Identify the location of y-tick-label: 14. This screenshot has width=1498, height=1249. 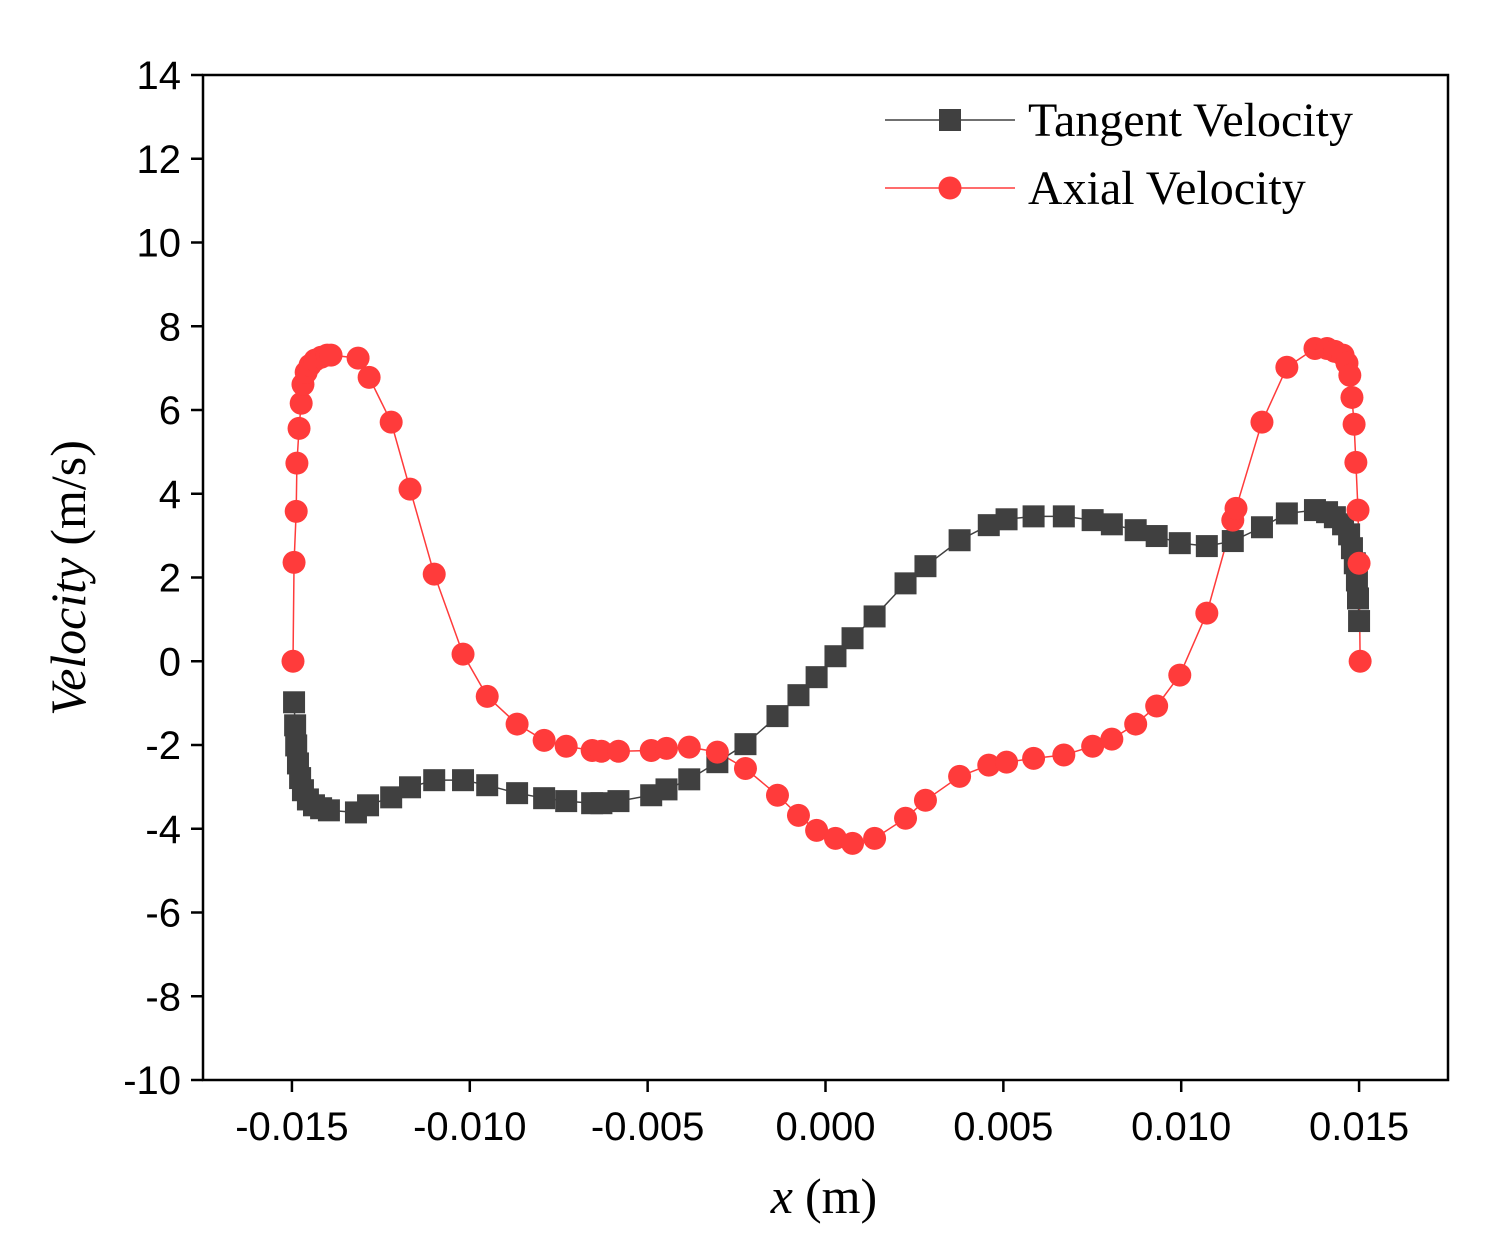
(159, 76).